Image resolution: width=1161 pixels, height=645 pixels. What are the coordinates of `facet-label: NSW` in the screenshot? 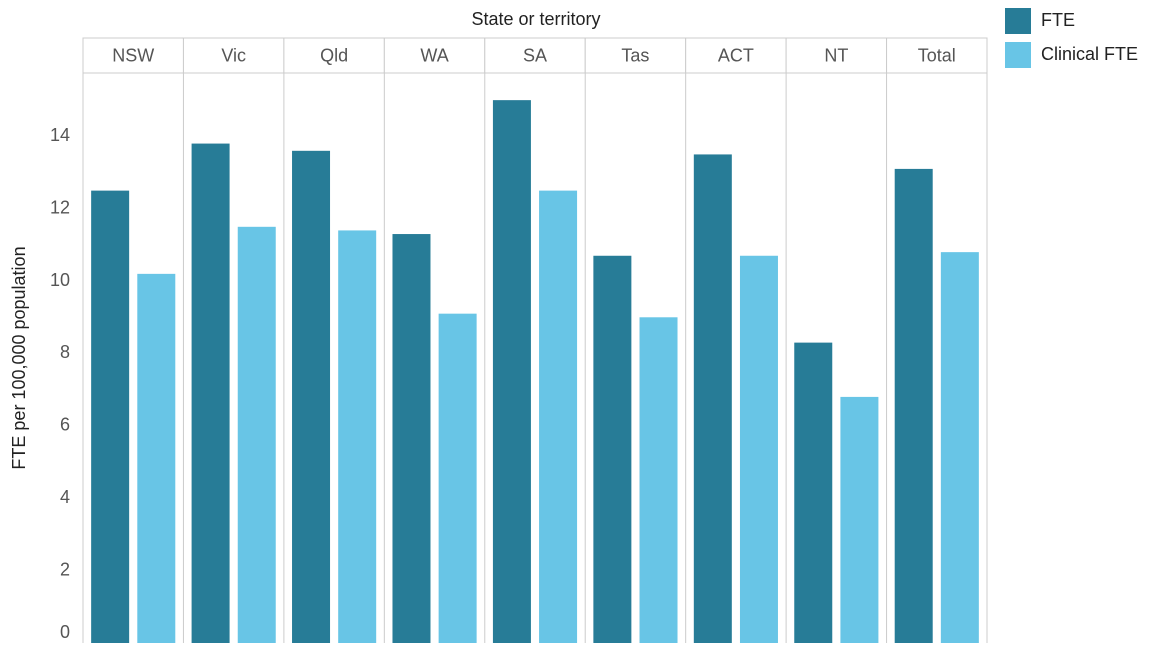 It's located at (133, 55).